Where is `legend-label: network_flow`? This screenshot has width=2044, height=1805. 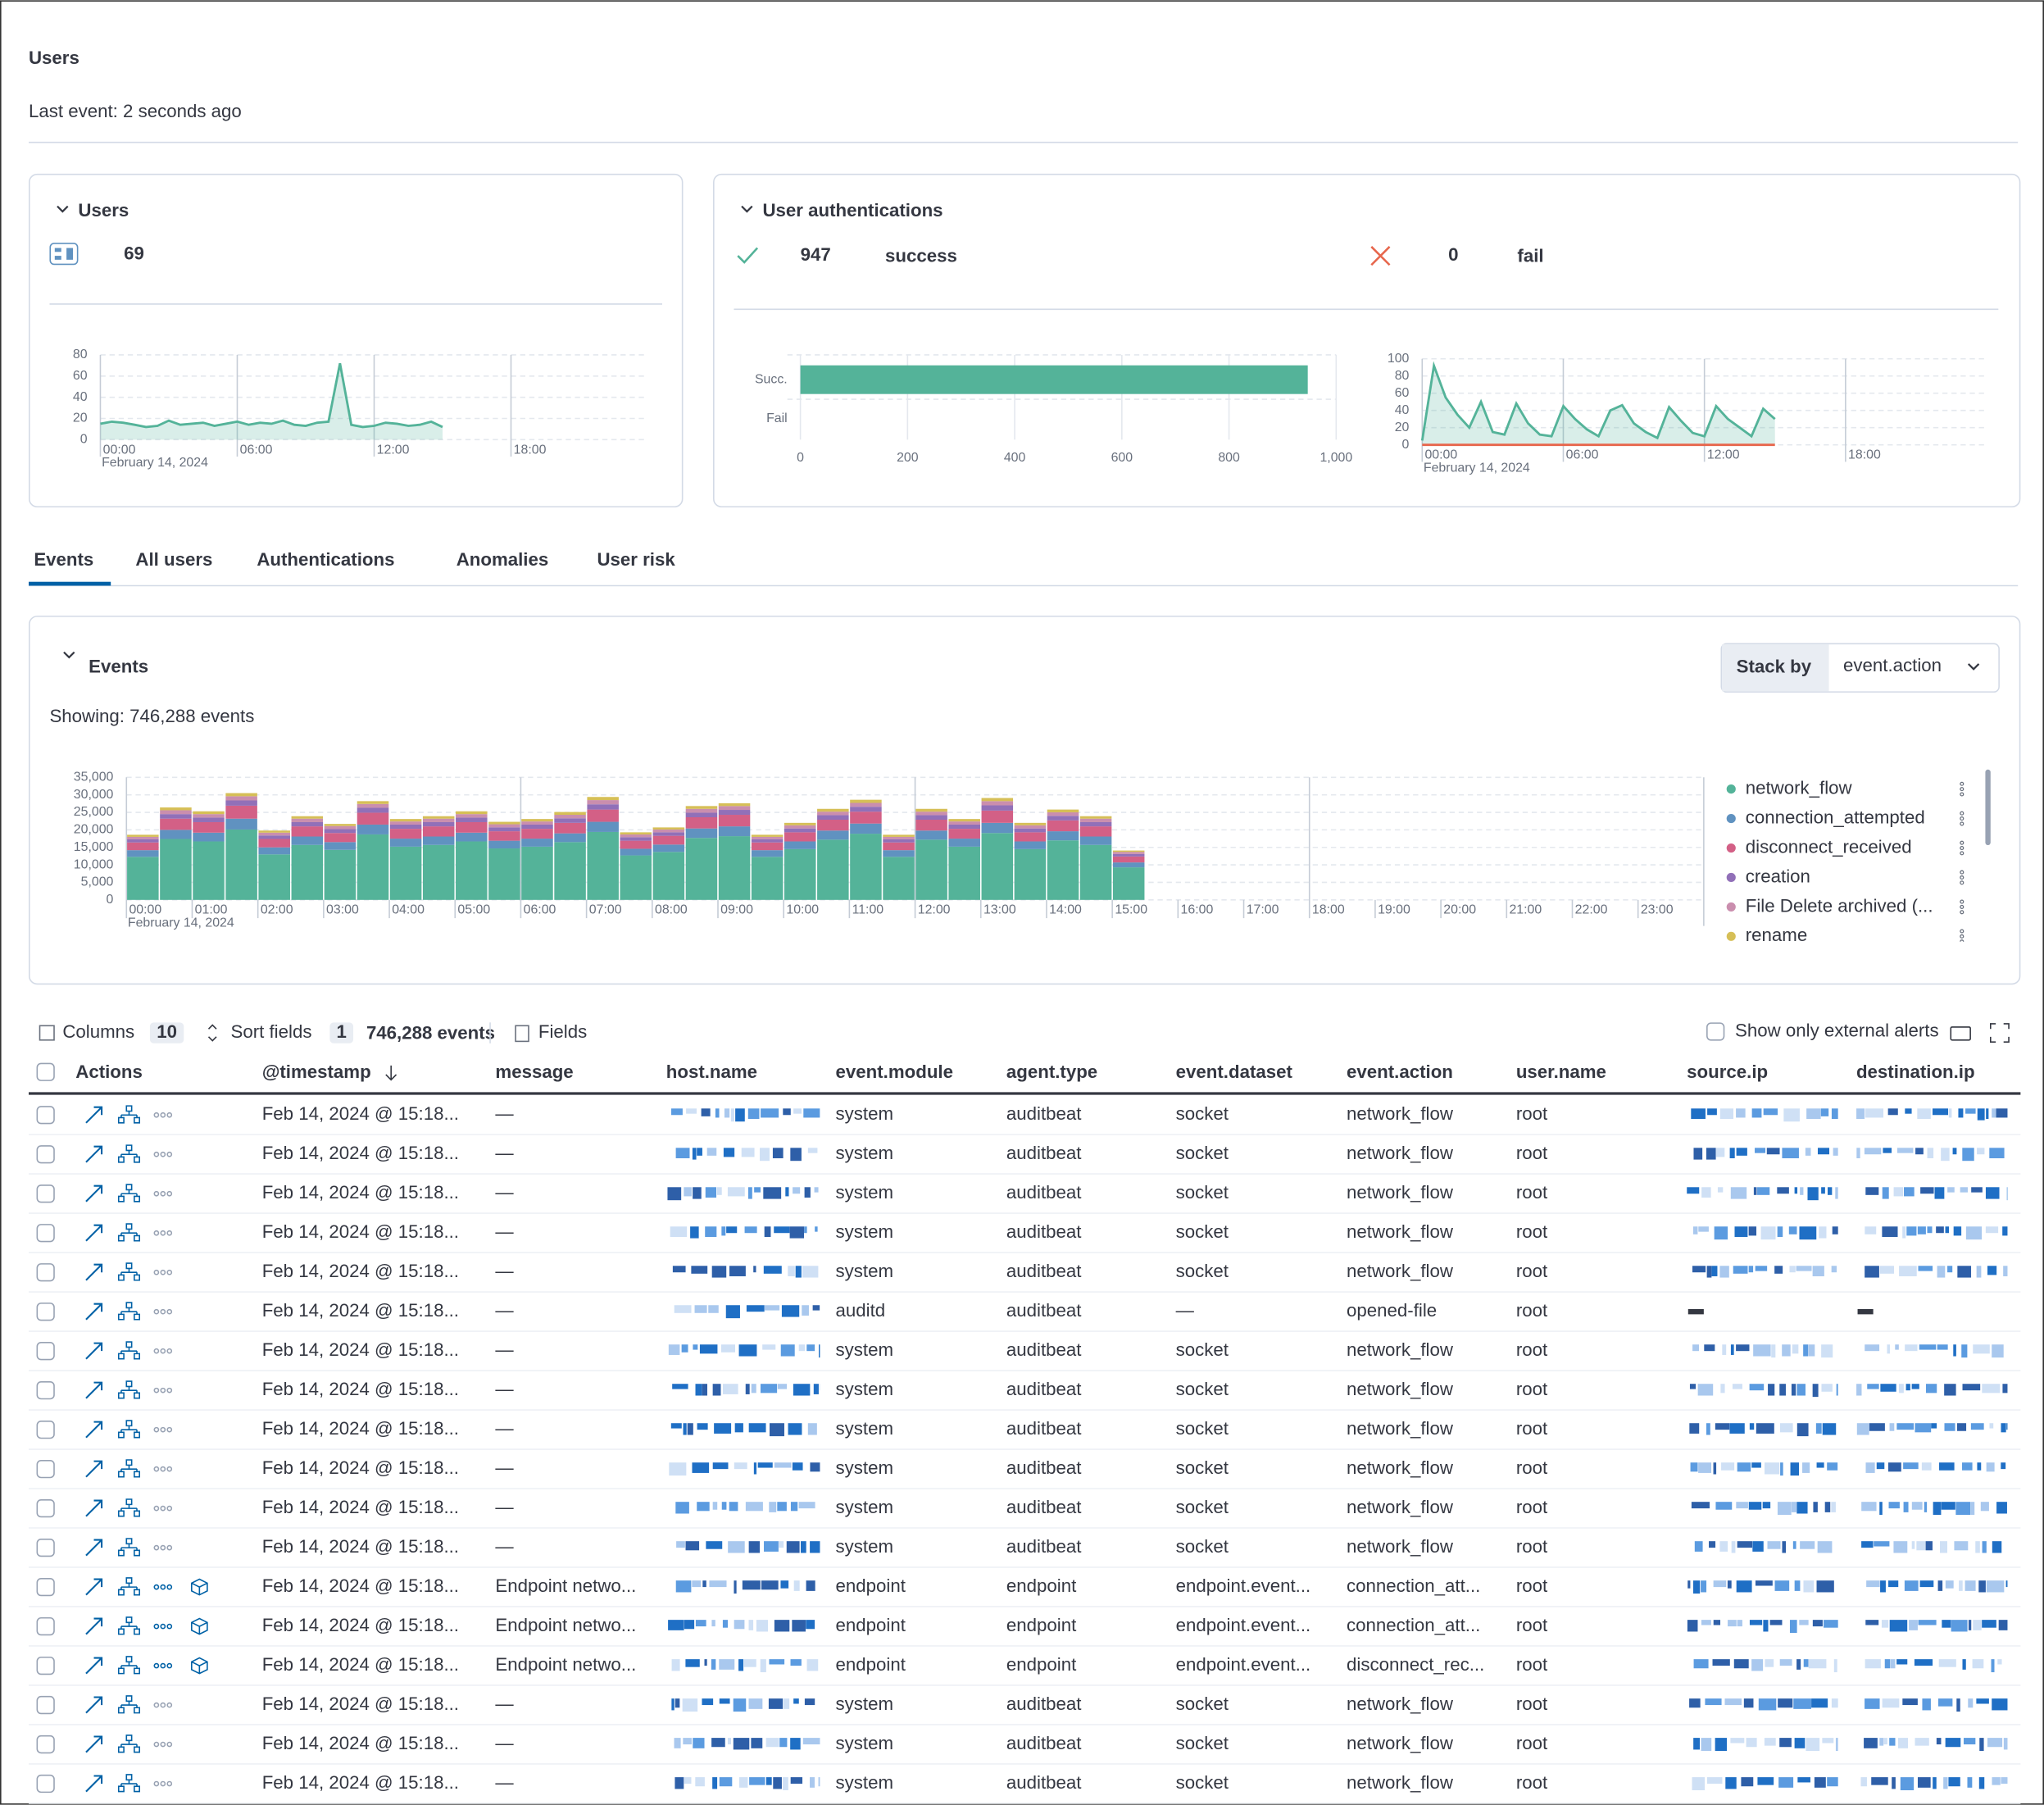 legend-label: network_flow is located at coordinates (1799, 787).